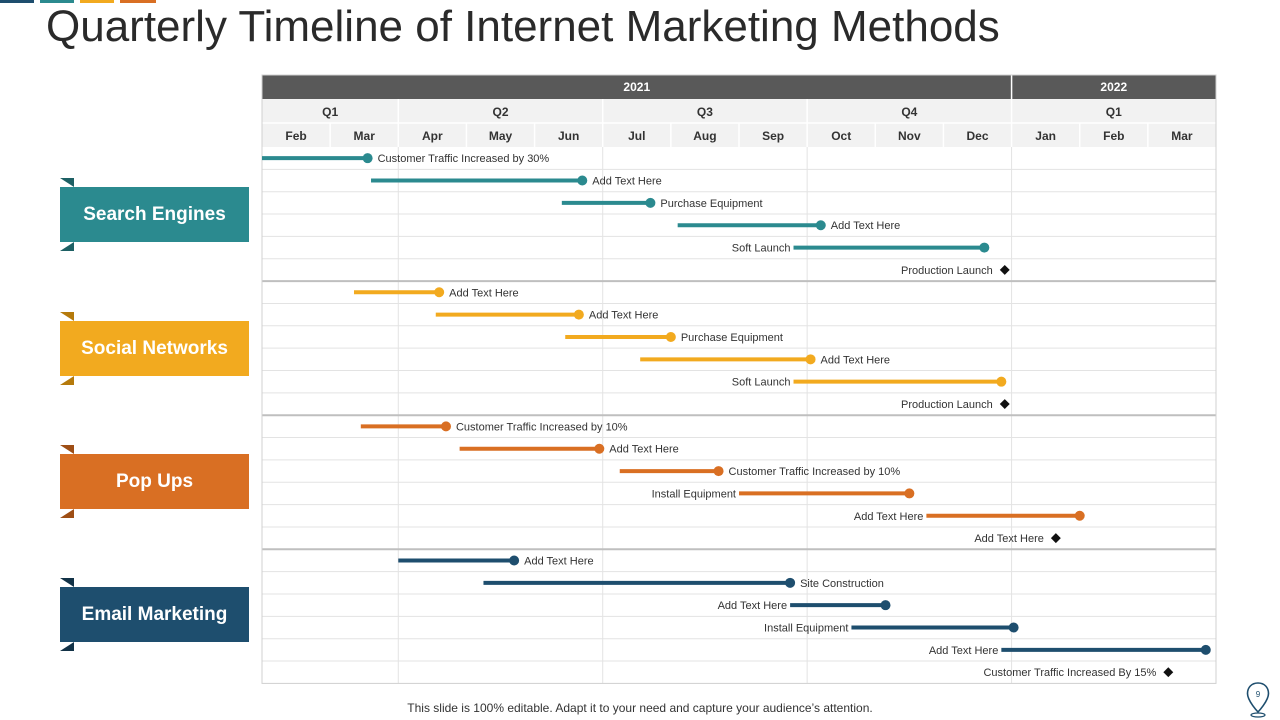 The width and height of the screenshot is (1280, 720). Describe the element at coordinates (1045, 136) in the screenshot. I see `month-label: Jan` at that location.